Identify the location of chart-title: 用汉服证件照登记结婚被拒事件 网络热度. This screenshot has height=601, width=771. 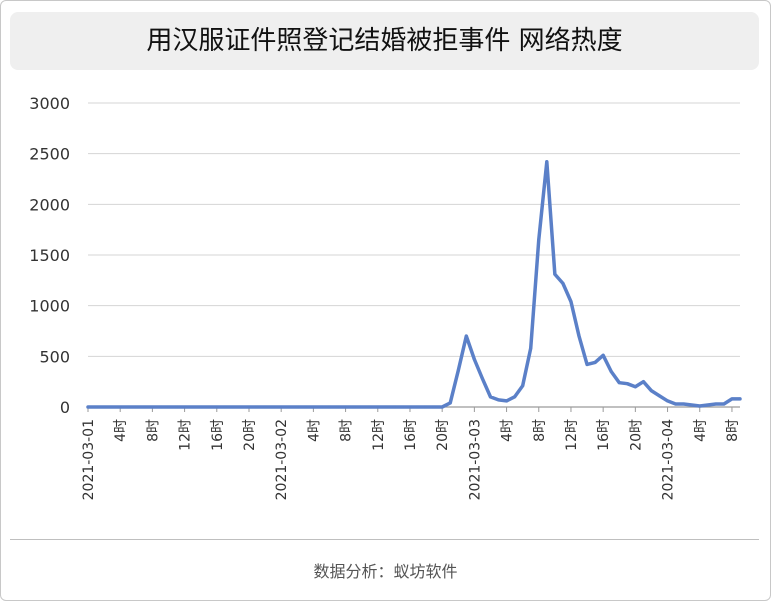
(384, 41).